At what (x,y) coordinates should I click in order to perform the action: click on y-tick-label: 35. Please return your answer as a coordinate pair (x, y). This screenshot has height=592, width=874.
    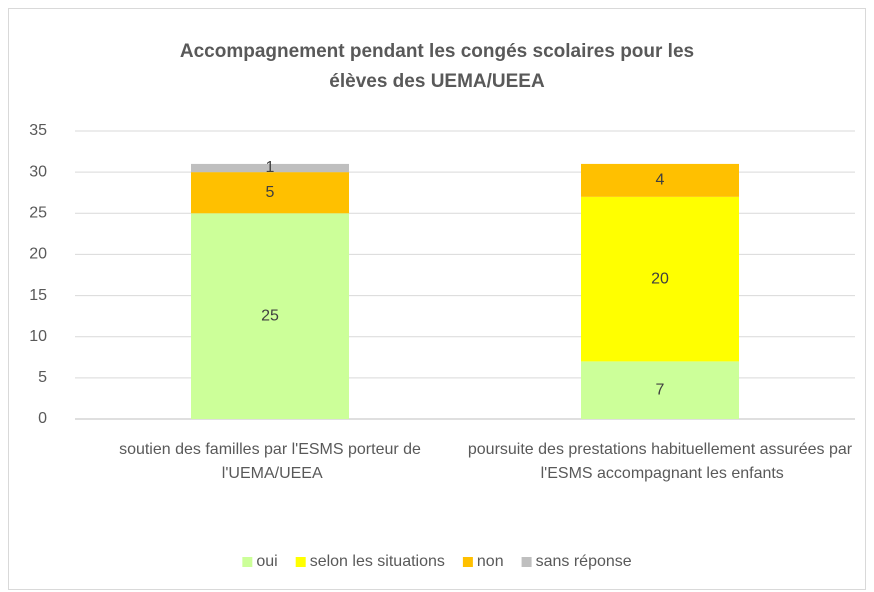
    Looking at the image, I should click on (38, 130).